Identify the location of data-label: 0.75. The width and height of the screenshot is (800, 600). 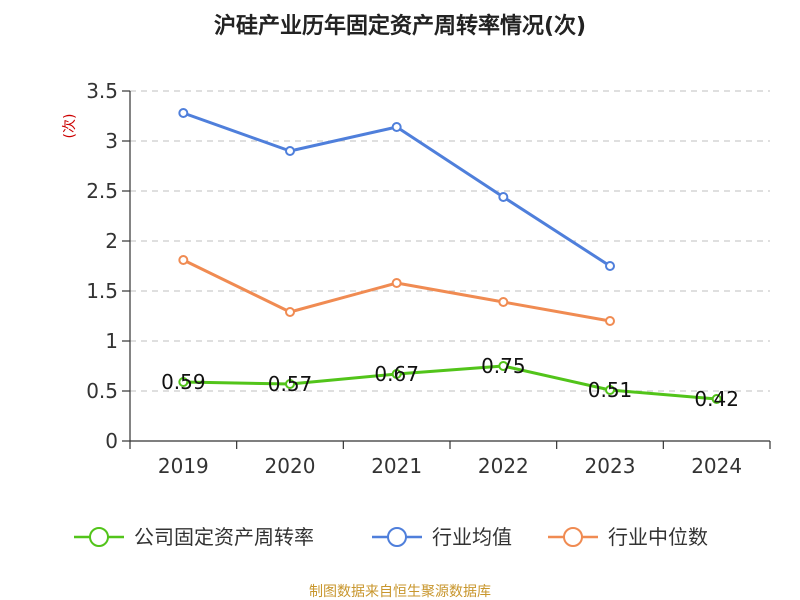
(503, 366).